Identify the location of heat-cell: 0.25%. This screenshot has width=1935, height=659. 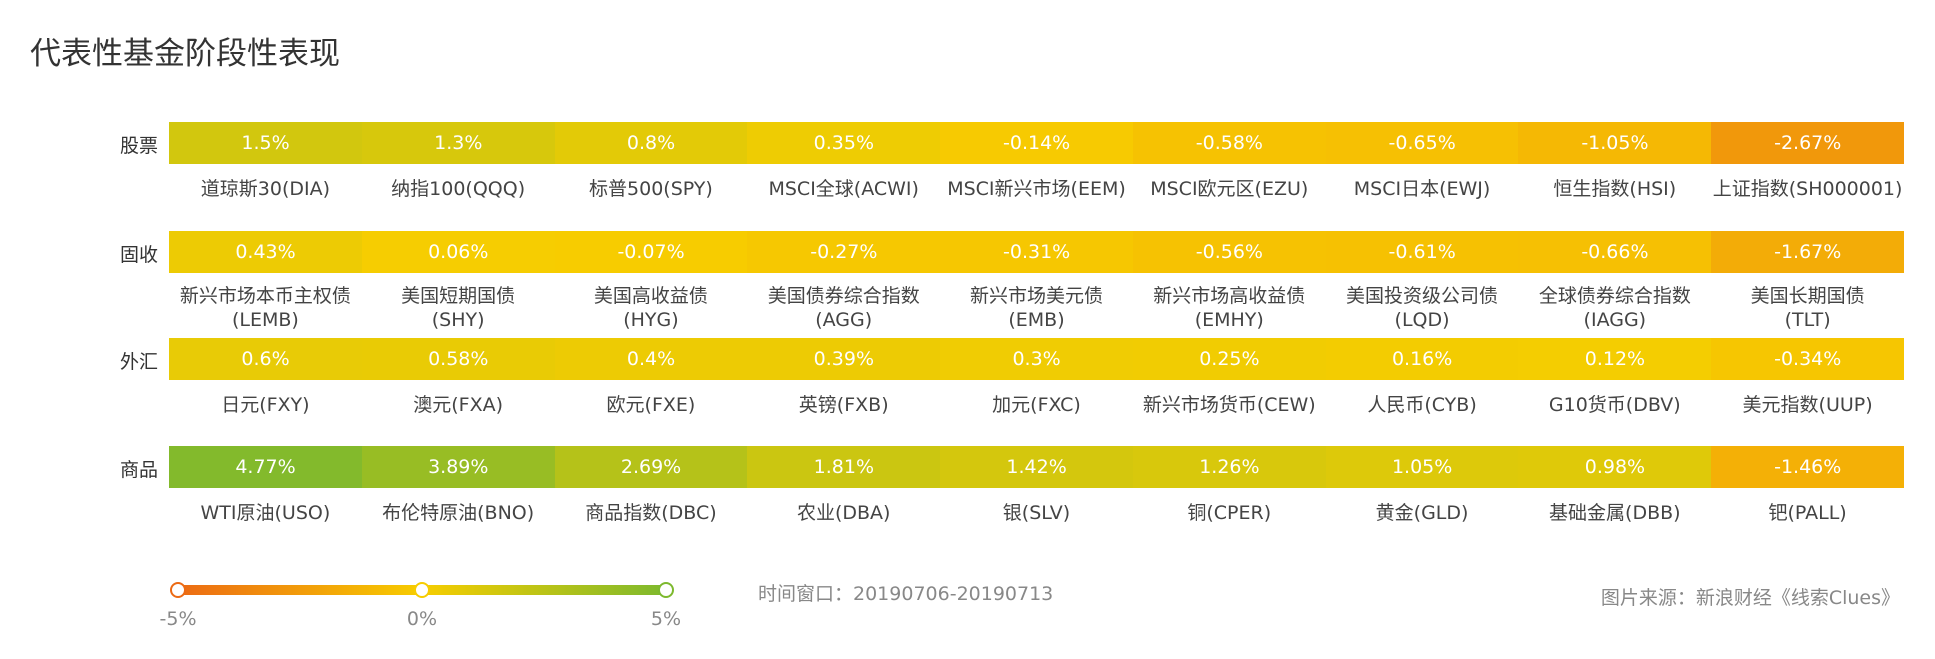
(1229, 359).